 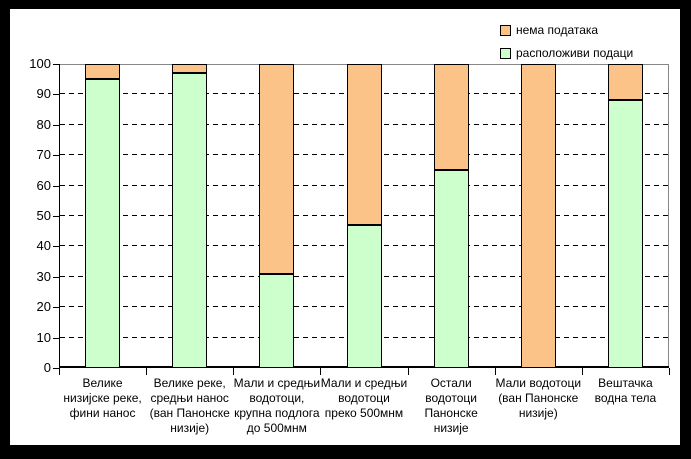 I want to click on category-label: Мали и средњи водотоци преко 500мнм, so click(x=363, y=406).